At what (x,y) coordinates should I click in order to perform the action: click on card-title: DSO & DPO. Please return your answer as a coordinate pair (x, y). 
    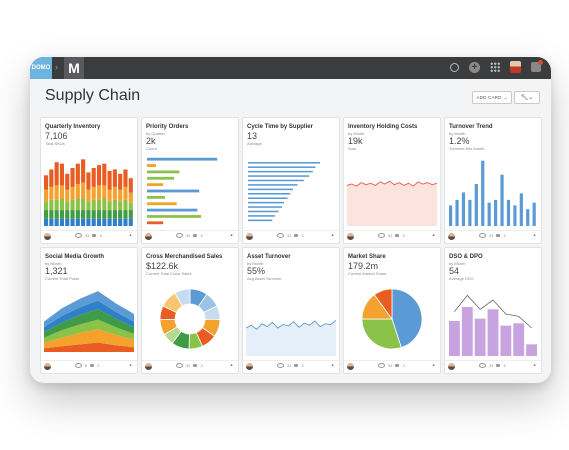
    Looking at the image, I should click on (466, 257).